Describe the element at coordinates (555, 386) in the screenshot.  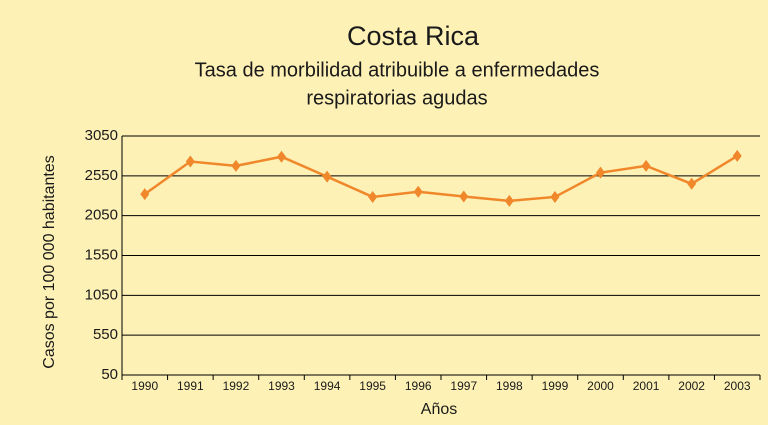
I see `x-tick-label: 1999` at that location.